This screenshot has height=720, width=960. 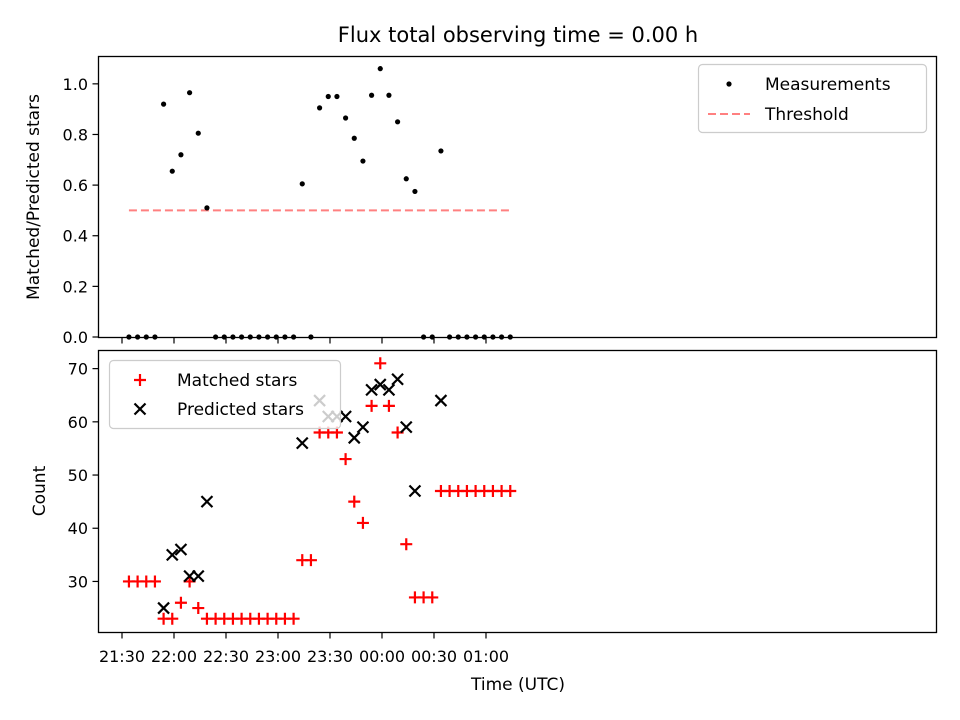 I want to click on x-tick-label: 01:00, so click(x=486, y=656).